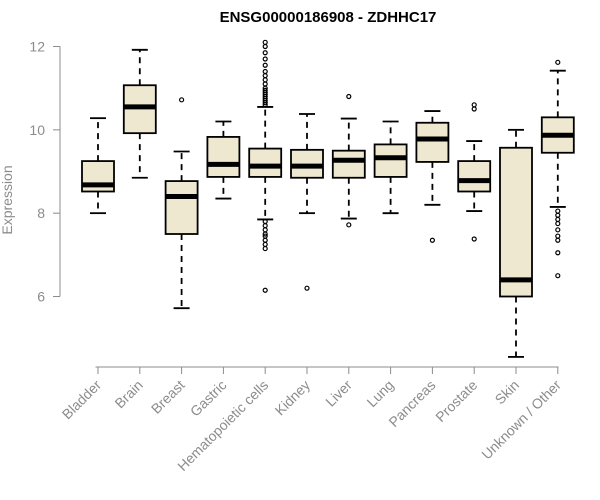 The width and height of the screenshot is (600, 500). Describe the element at coordinates (456, 401) in the screenshot. I see `x-tick-label: Prostate` at that location.